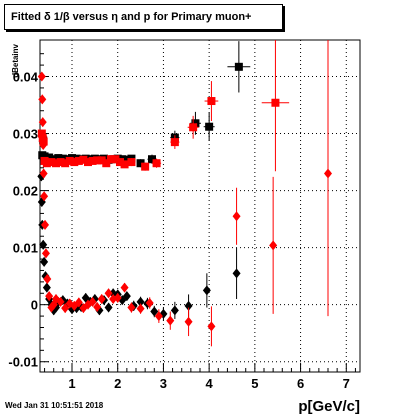 The image size is (400, 414). What do you see at coordinates (163, 383) in the screenshot?
I see `x-tick-label: 3` at bounding box center [163, 383].